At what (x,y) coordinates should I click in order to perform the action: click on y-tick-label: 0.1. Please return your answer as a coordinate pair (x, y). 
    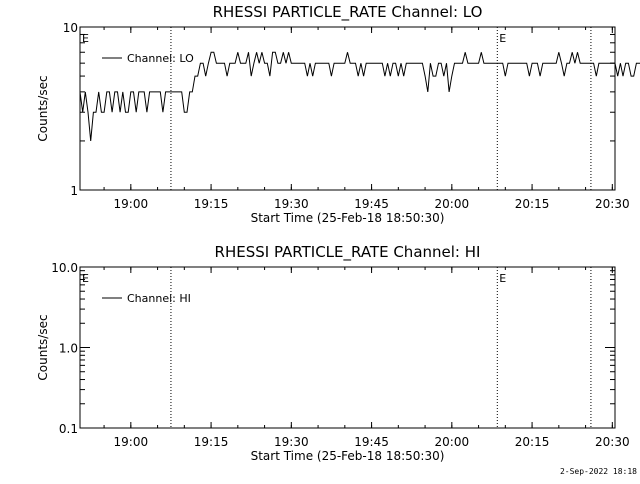
    Looking at the image, I should click on (68, 429).